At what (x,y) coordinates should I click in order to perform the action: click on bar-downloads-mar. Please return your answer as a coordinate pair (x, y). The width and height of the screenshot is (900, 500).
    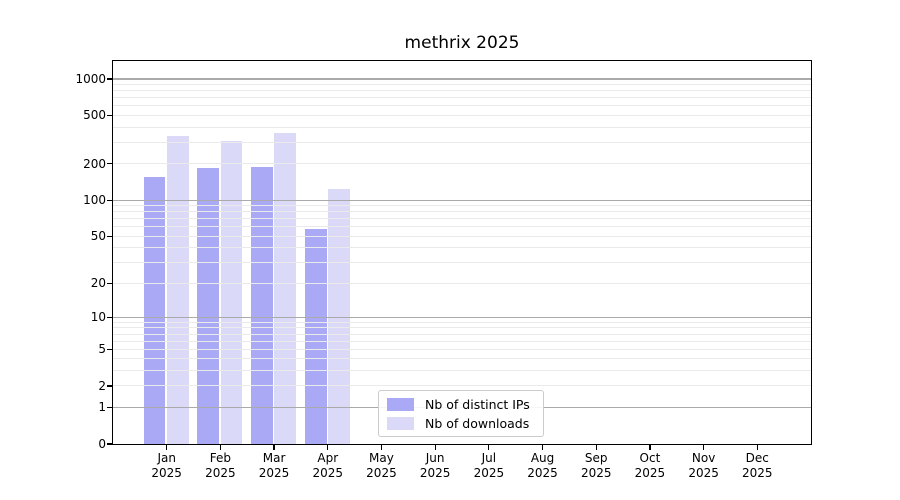
    Looking at the image, I should click on (285, 288).